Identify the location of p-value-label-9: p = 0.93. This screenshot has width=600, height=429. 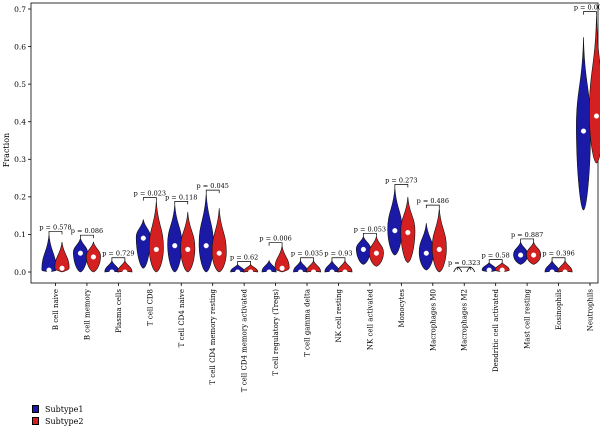
(338, 254).